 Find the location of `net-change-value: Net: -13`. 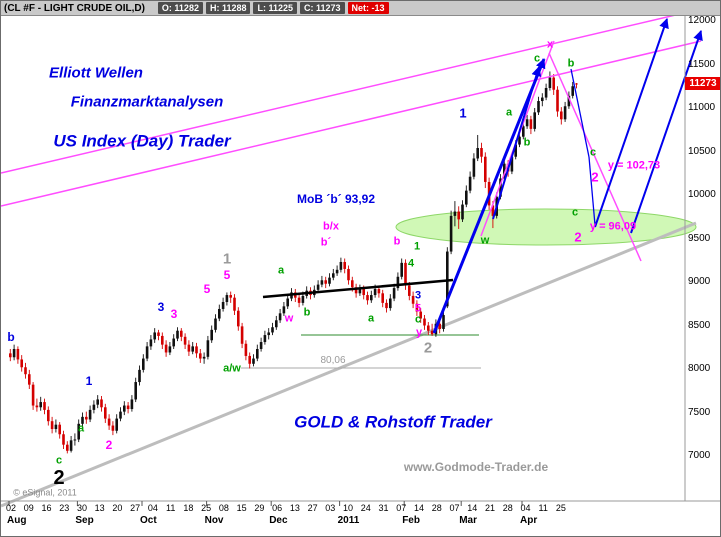

net-change-value: Net: -13 is located at coordinates (368, 8).